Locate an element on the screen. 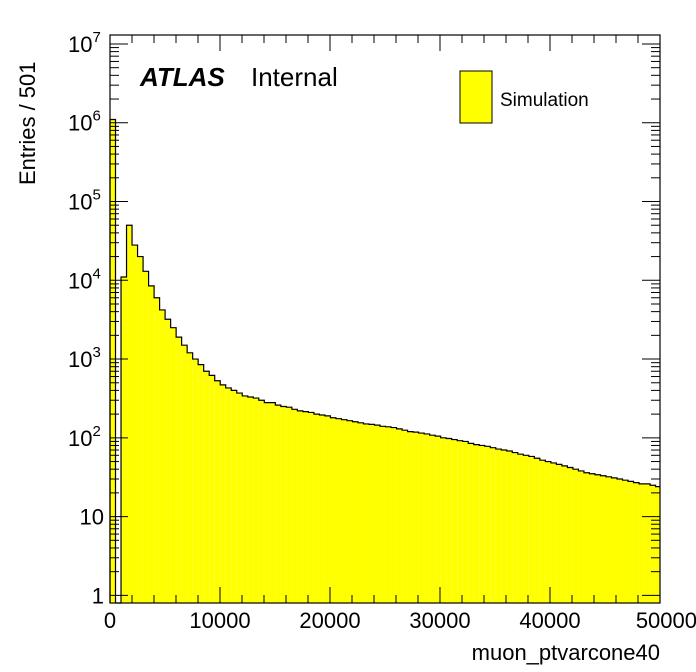  y-tick-label: 10⁵ is located at coordinates (84, 201).